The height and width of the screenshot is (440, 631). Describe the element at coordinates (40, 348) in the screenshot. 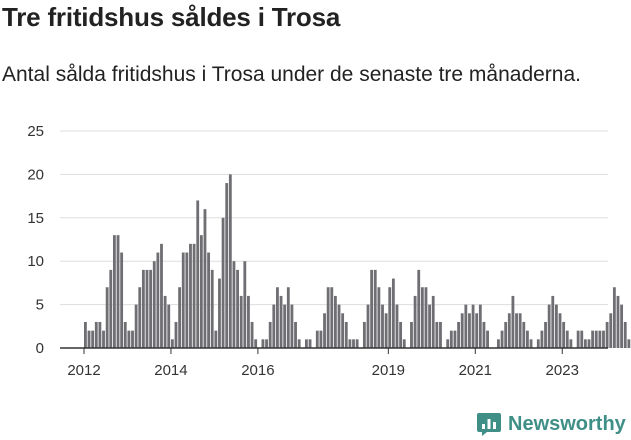

I see `y-tick-label: 0` at that location.